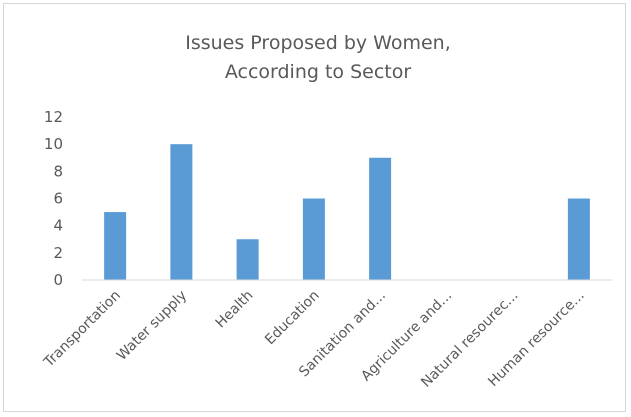  What do you see at coordinates (152, 326) in the screenshot?
I see `x-tick-label: Water supply` at bounding box center [152, 326].